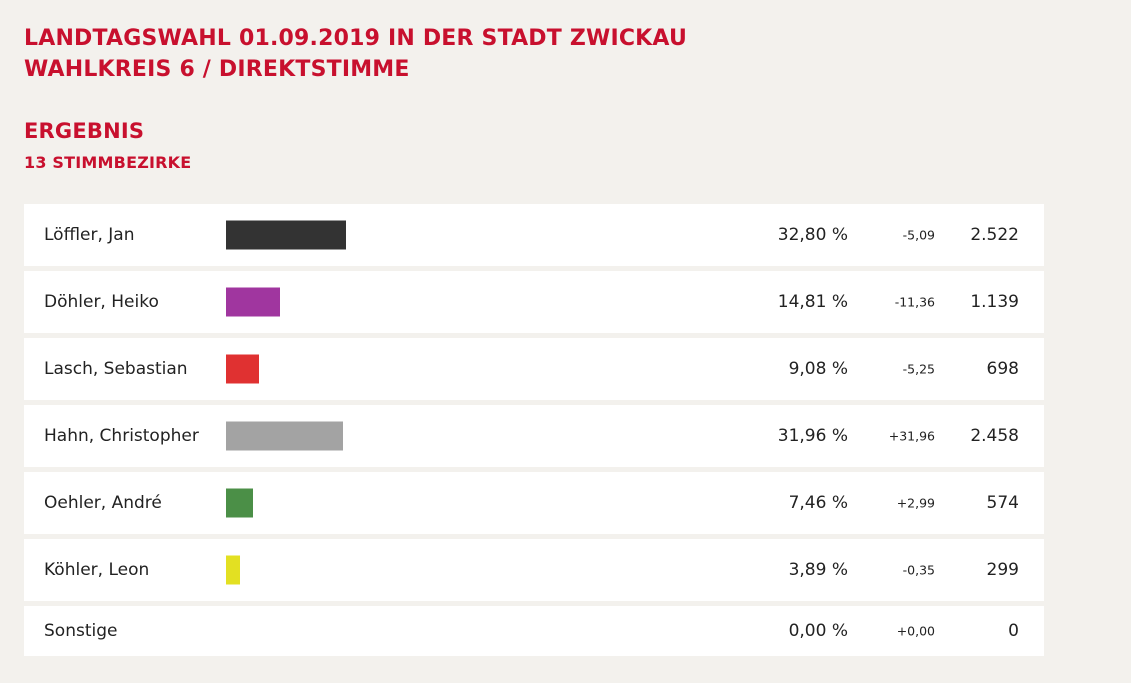  Describe the element at coordinates (84, 131) in the screenshot. I see `section-heading: ERGEBNIS` at that location.